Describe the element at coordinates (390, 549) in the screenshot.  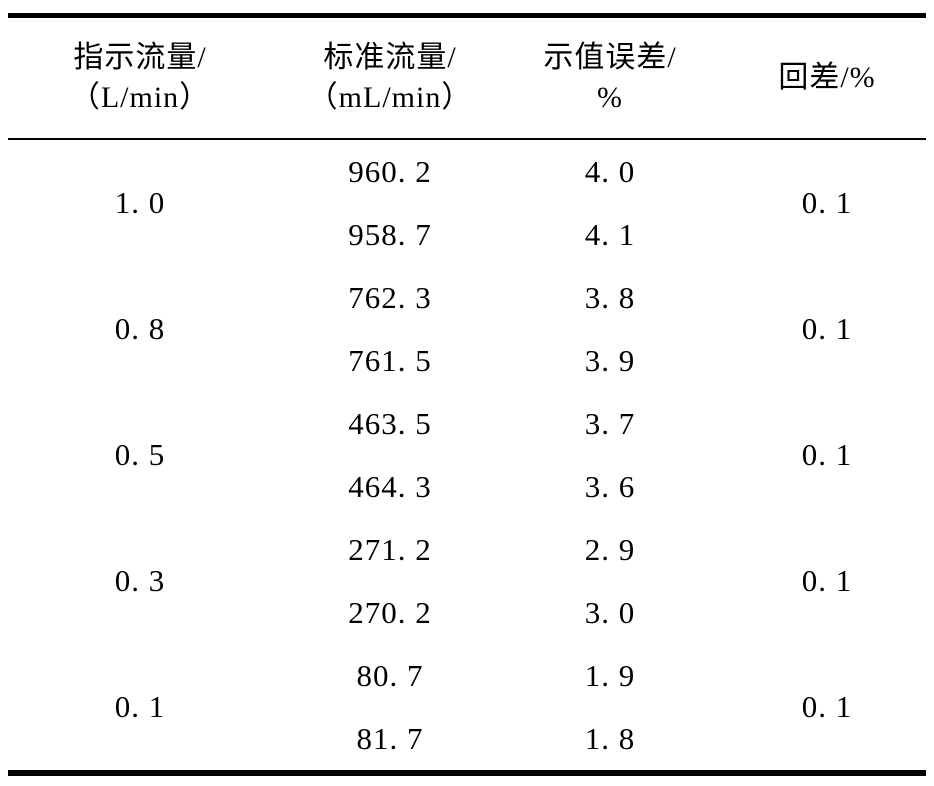
I see `standard-flow-value: 271. 2` at that location.